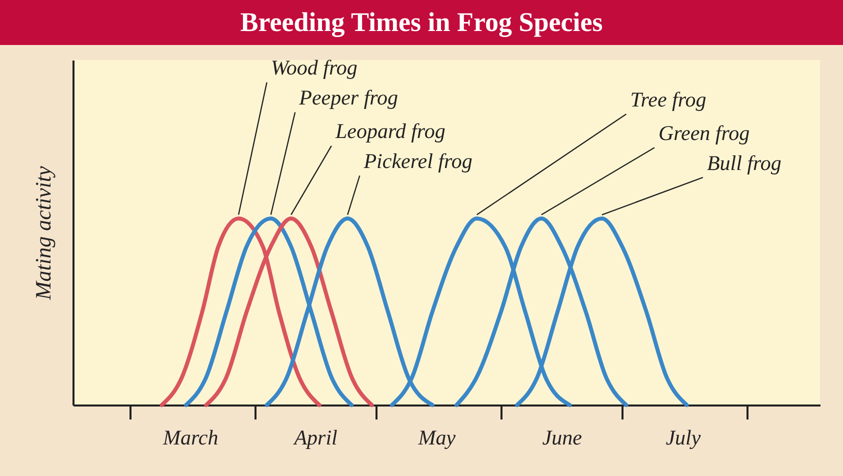 This screenshot has width=843, height=476. Describe the element at coordinates (417, 160) in the screenshot. I see `text: Pickerel frog` at that location.